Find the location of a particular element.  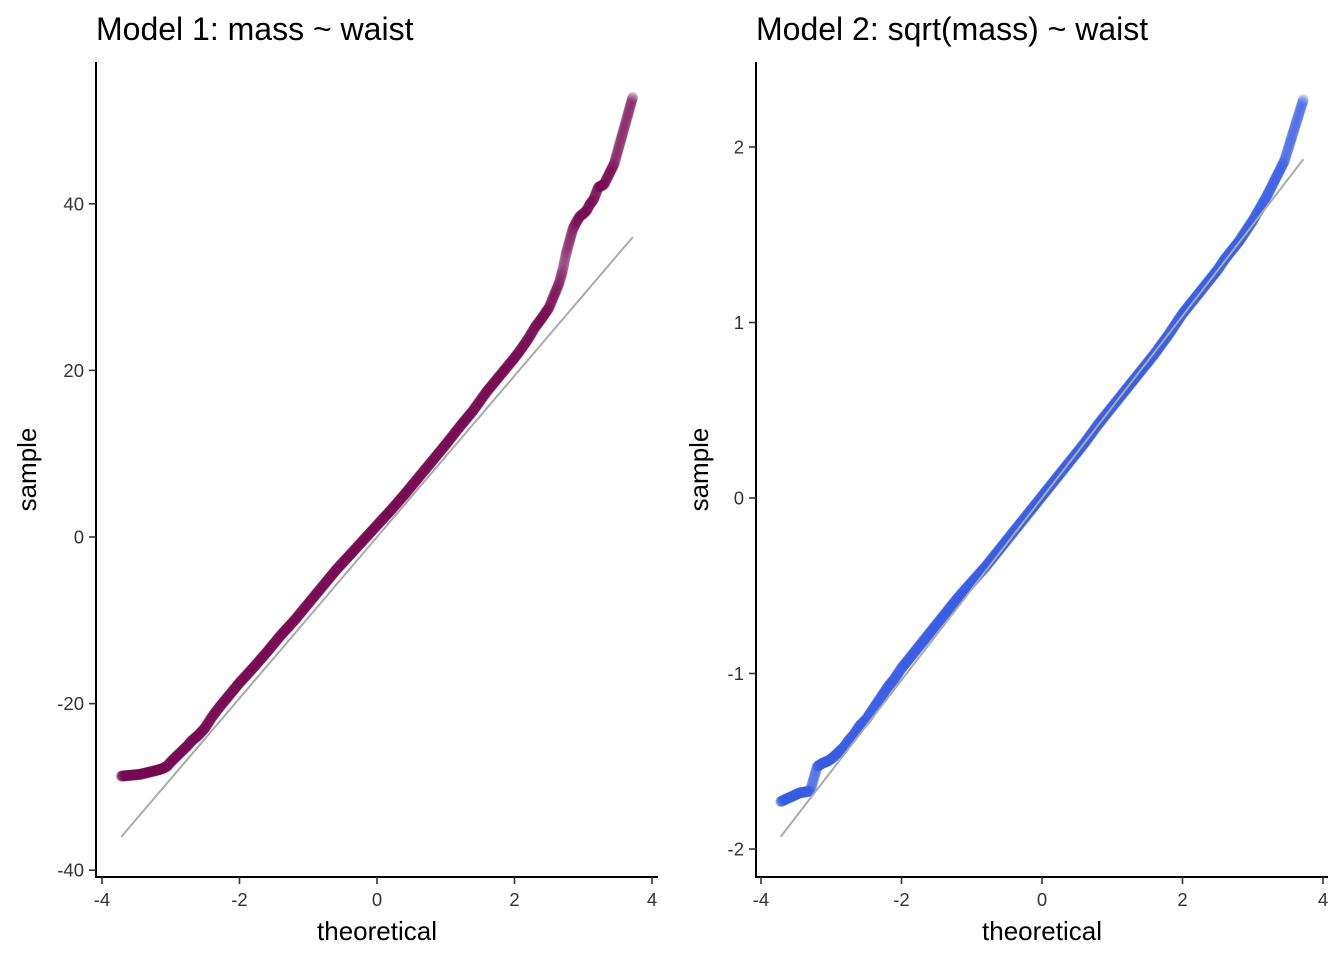

x-tick-label: 4 is located at coordinates (652, 899).